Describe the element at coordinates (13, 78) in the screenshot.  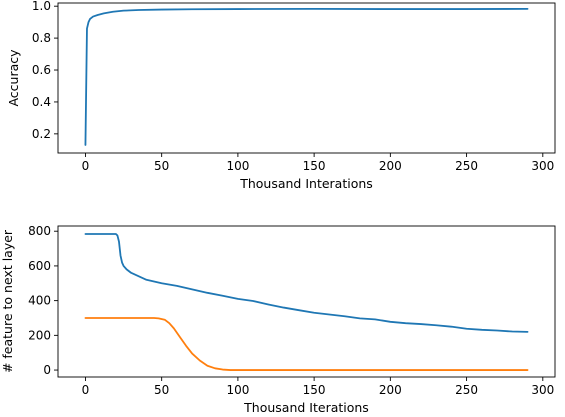
I see `accuracy-y-axis-label: Accuracy` at that location.